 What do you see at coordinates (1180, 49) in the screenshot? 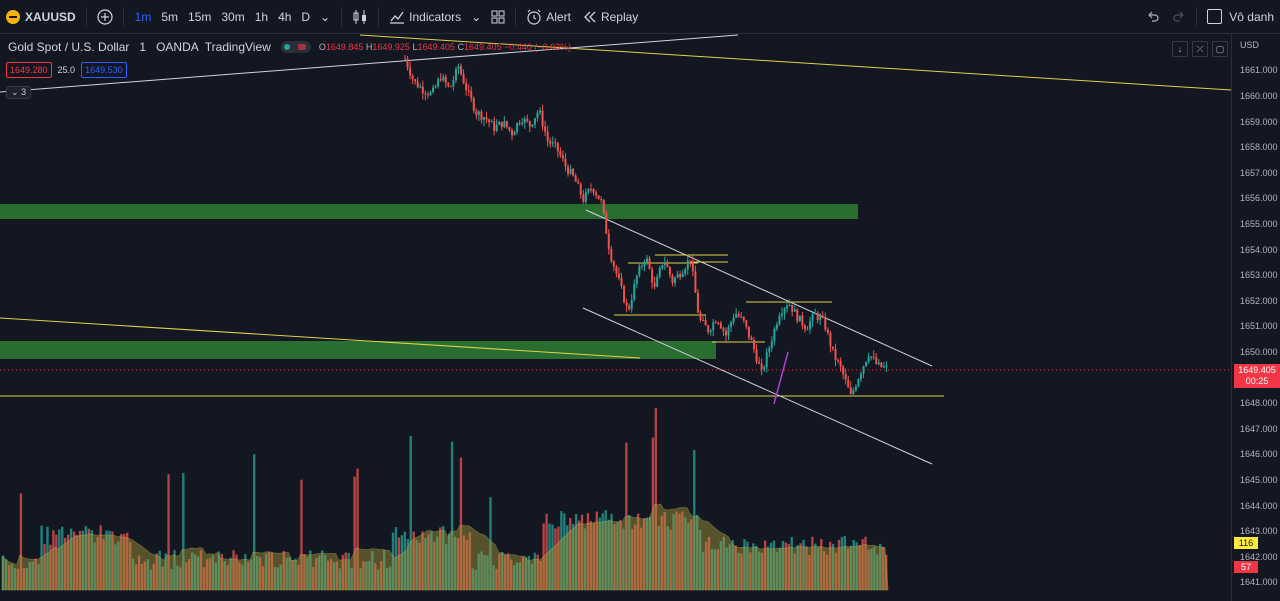
I see `arrow-down-icon: ↓` at bounding box center [1180, 49].